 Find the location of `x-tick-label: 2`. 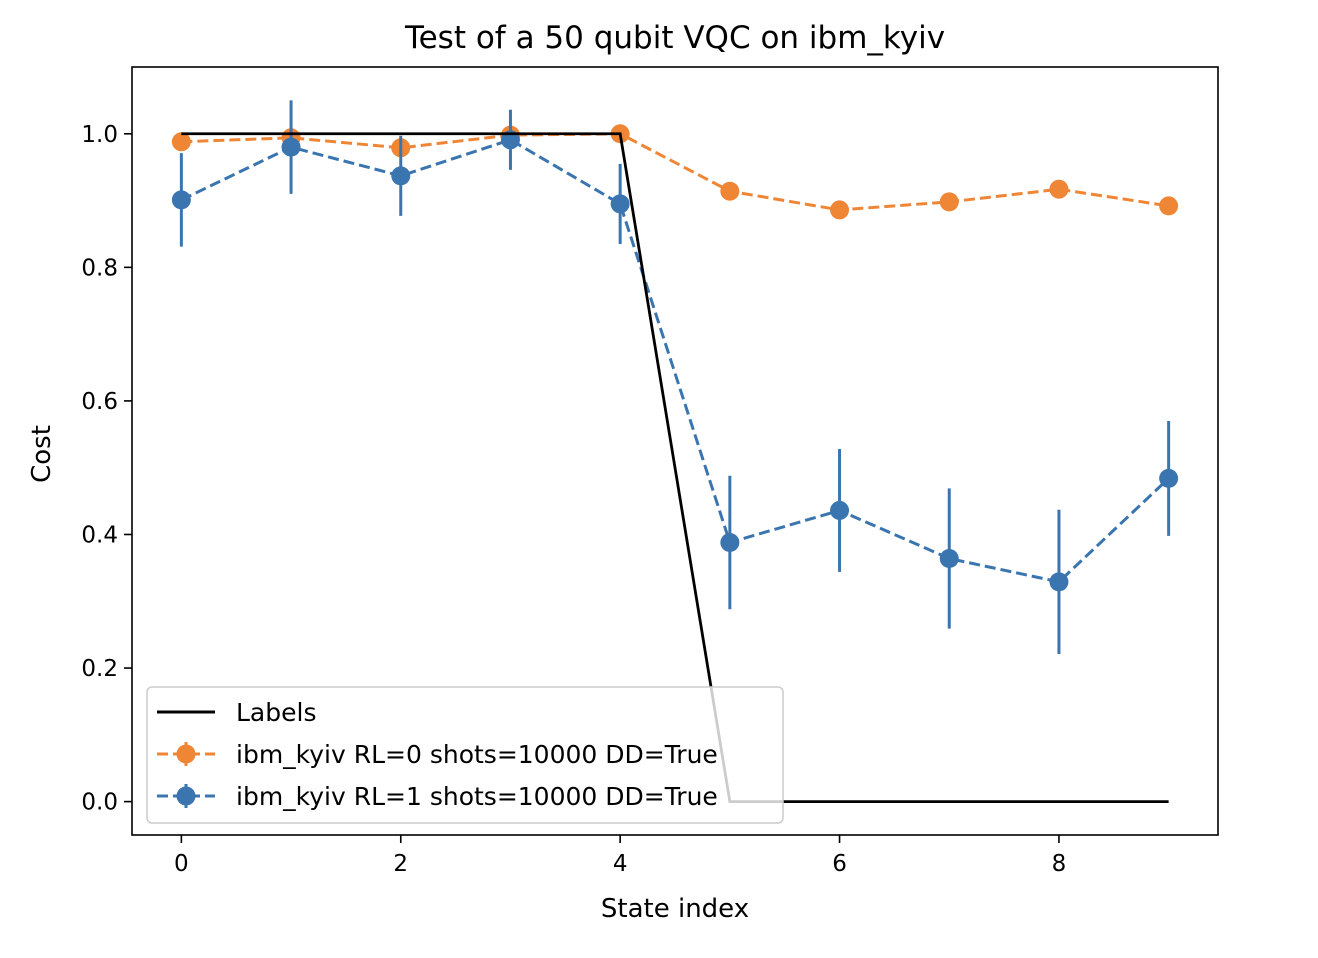

x-tick-label: 2 is located at coordinates (400, 864).